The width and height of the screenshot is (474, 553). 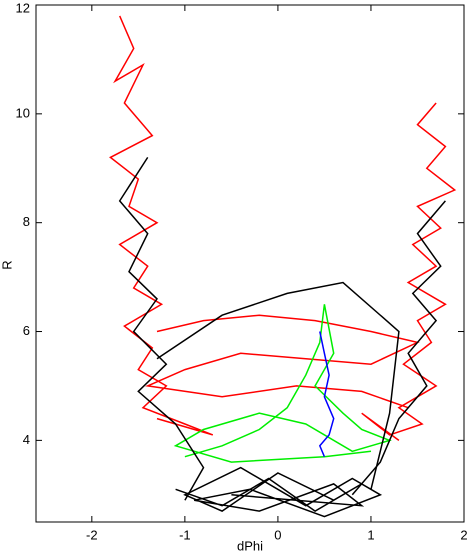 What do you see at coordinates (250, 545) in the screenshot?
I see `x-axis-label: dPhi` at bounding box center [250, 545].